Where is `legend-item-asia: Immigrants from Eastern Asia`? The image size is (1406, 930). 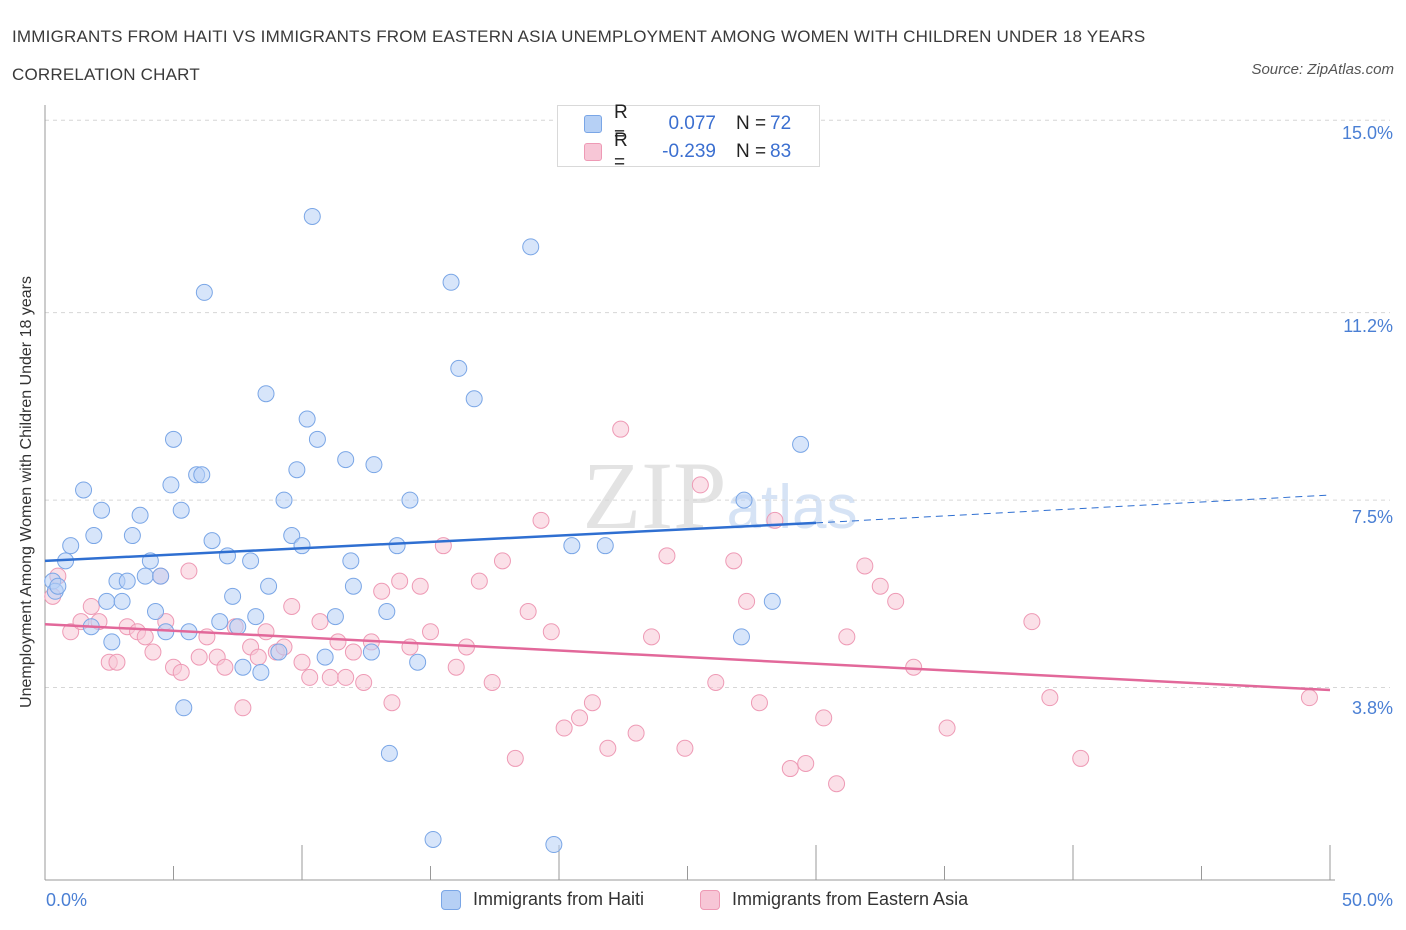
legend-item-asia: Immigrants from Eastern Asia is located at coordinates (834, 899).